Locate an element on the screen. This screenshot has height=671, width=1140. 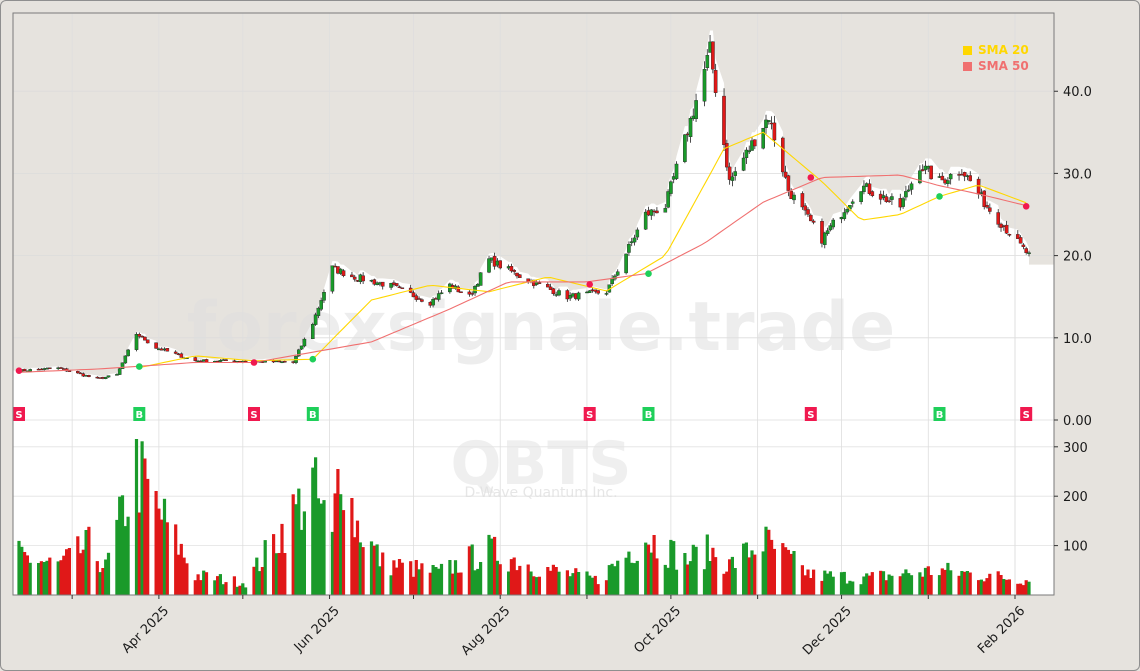
legend-label: SMA 50 is located at coordinates (1003, 66).